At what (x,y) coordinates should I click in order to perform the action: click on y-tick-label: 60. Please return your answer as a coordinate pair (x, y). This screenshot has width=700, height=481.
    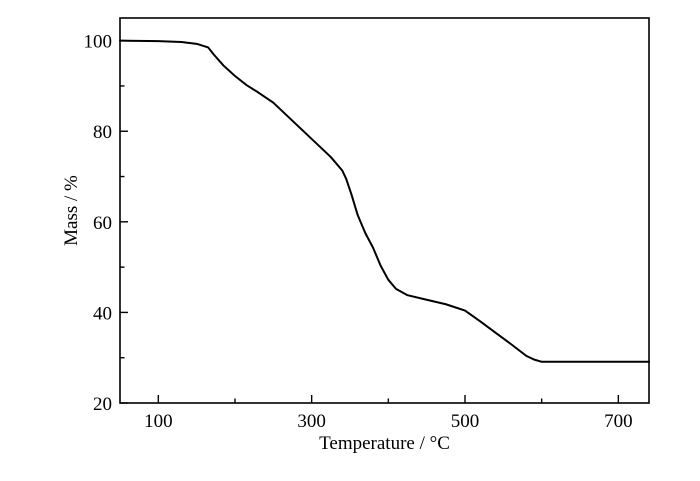
    Looking at the image, I should click on (102, 223).